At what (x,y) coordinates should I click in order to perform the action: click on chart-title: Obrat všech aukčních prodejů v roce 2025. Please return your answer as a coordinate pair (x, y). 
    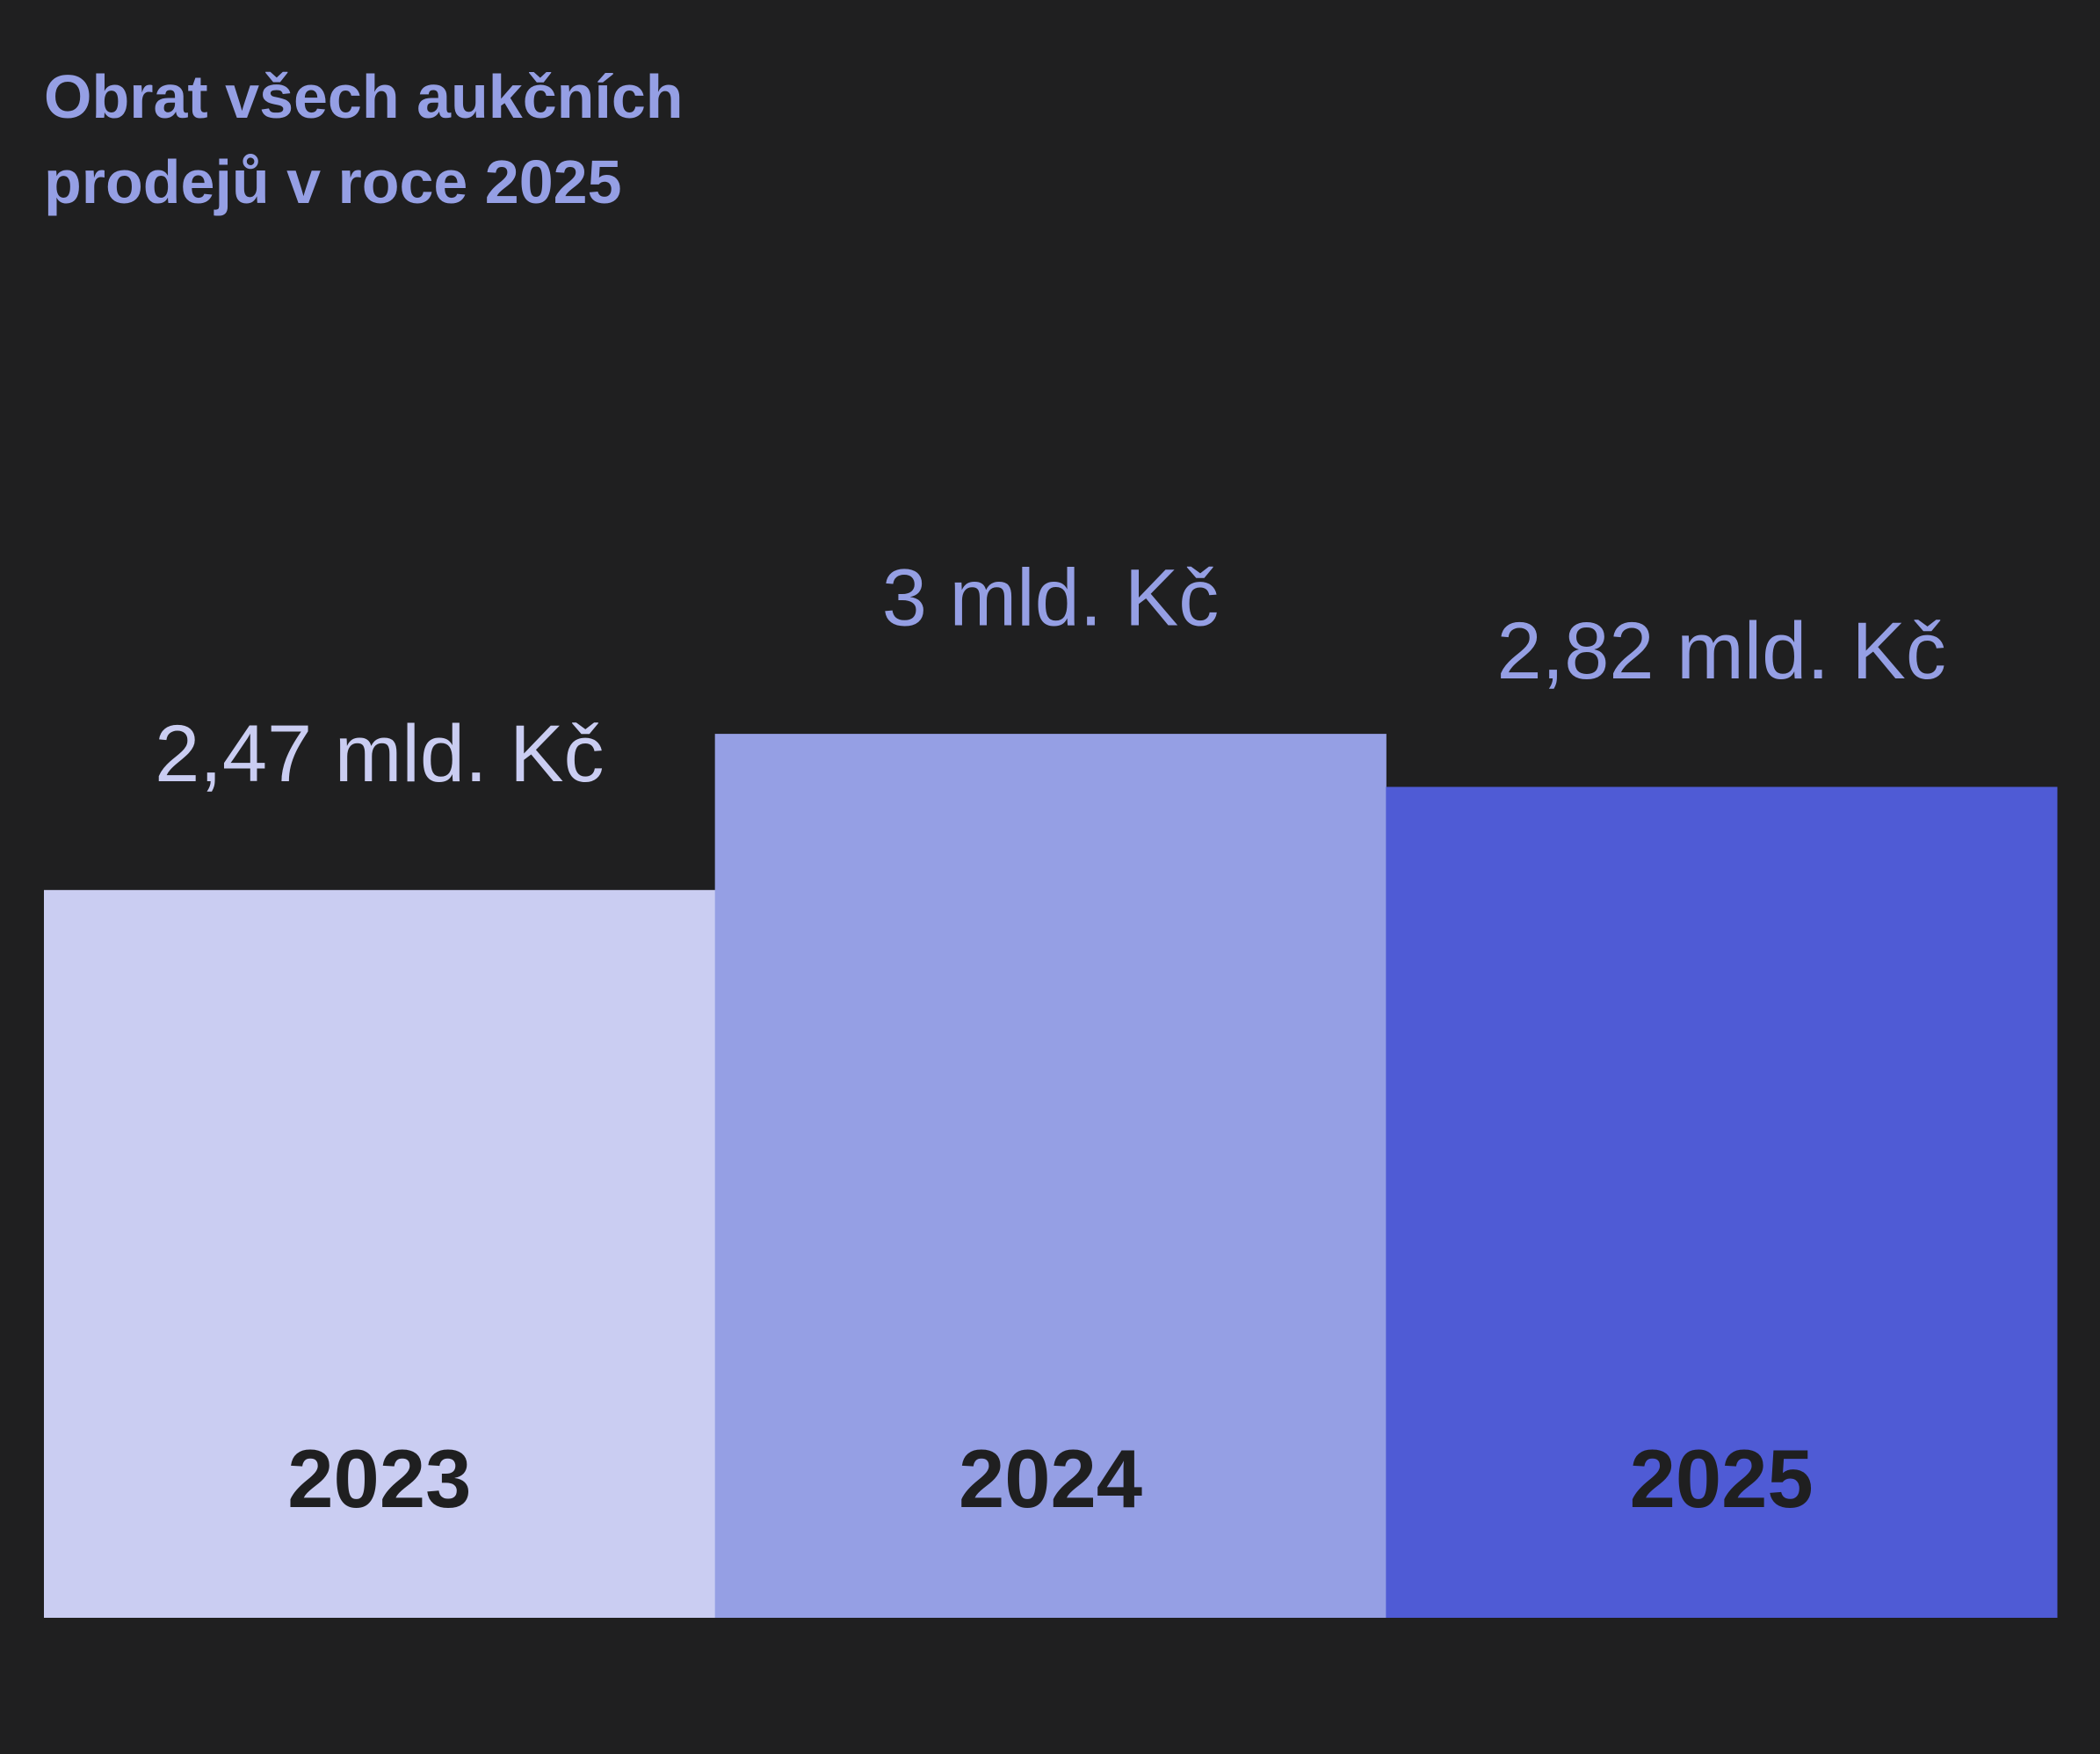
    Looking at the image, I should click on (364, 139).